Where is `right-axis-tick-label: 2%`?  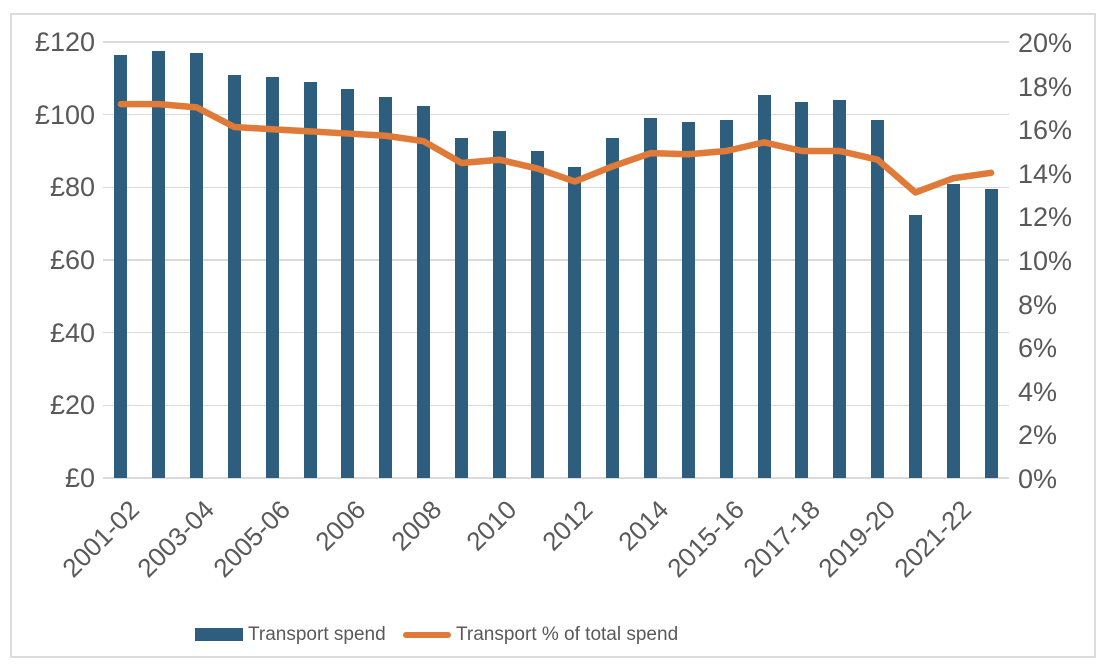 right-axis-tick-label: 2% is located at coordinates (1038, 435).